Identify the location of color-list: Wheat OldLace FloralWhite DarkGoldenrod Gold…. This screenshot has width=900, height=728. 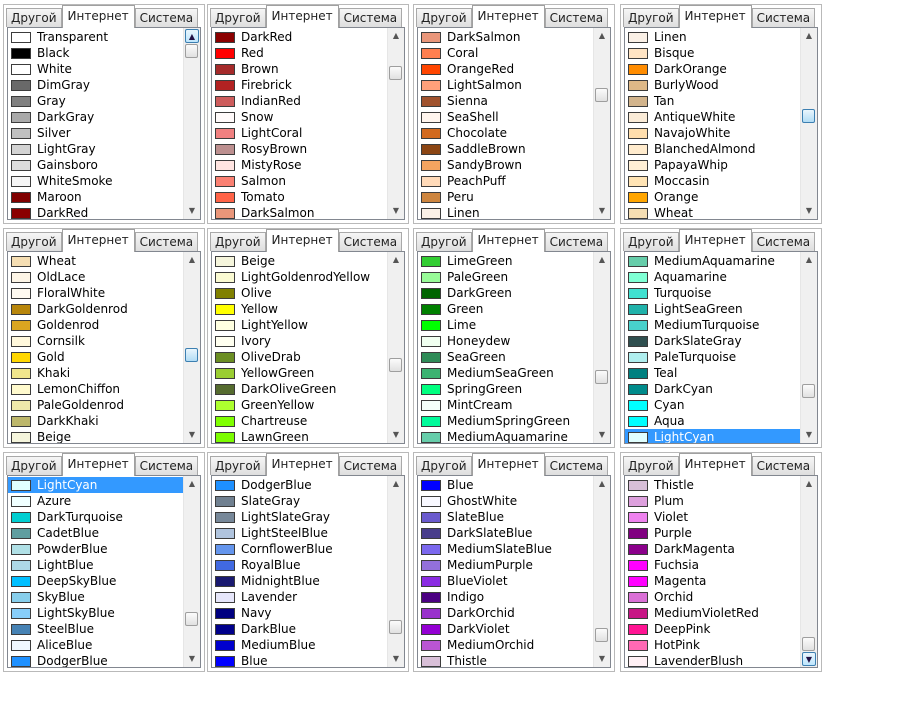
(104, 347).